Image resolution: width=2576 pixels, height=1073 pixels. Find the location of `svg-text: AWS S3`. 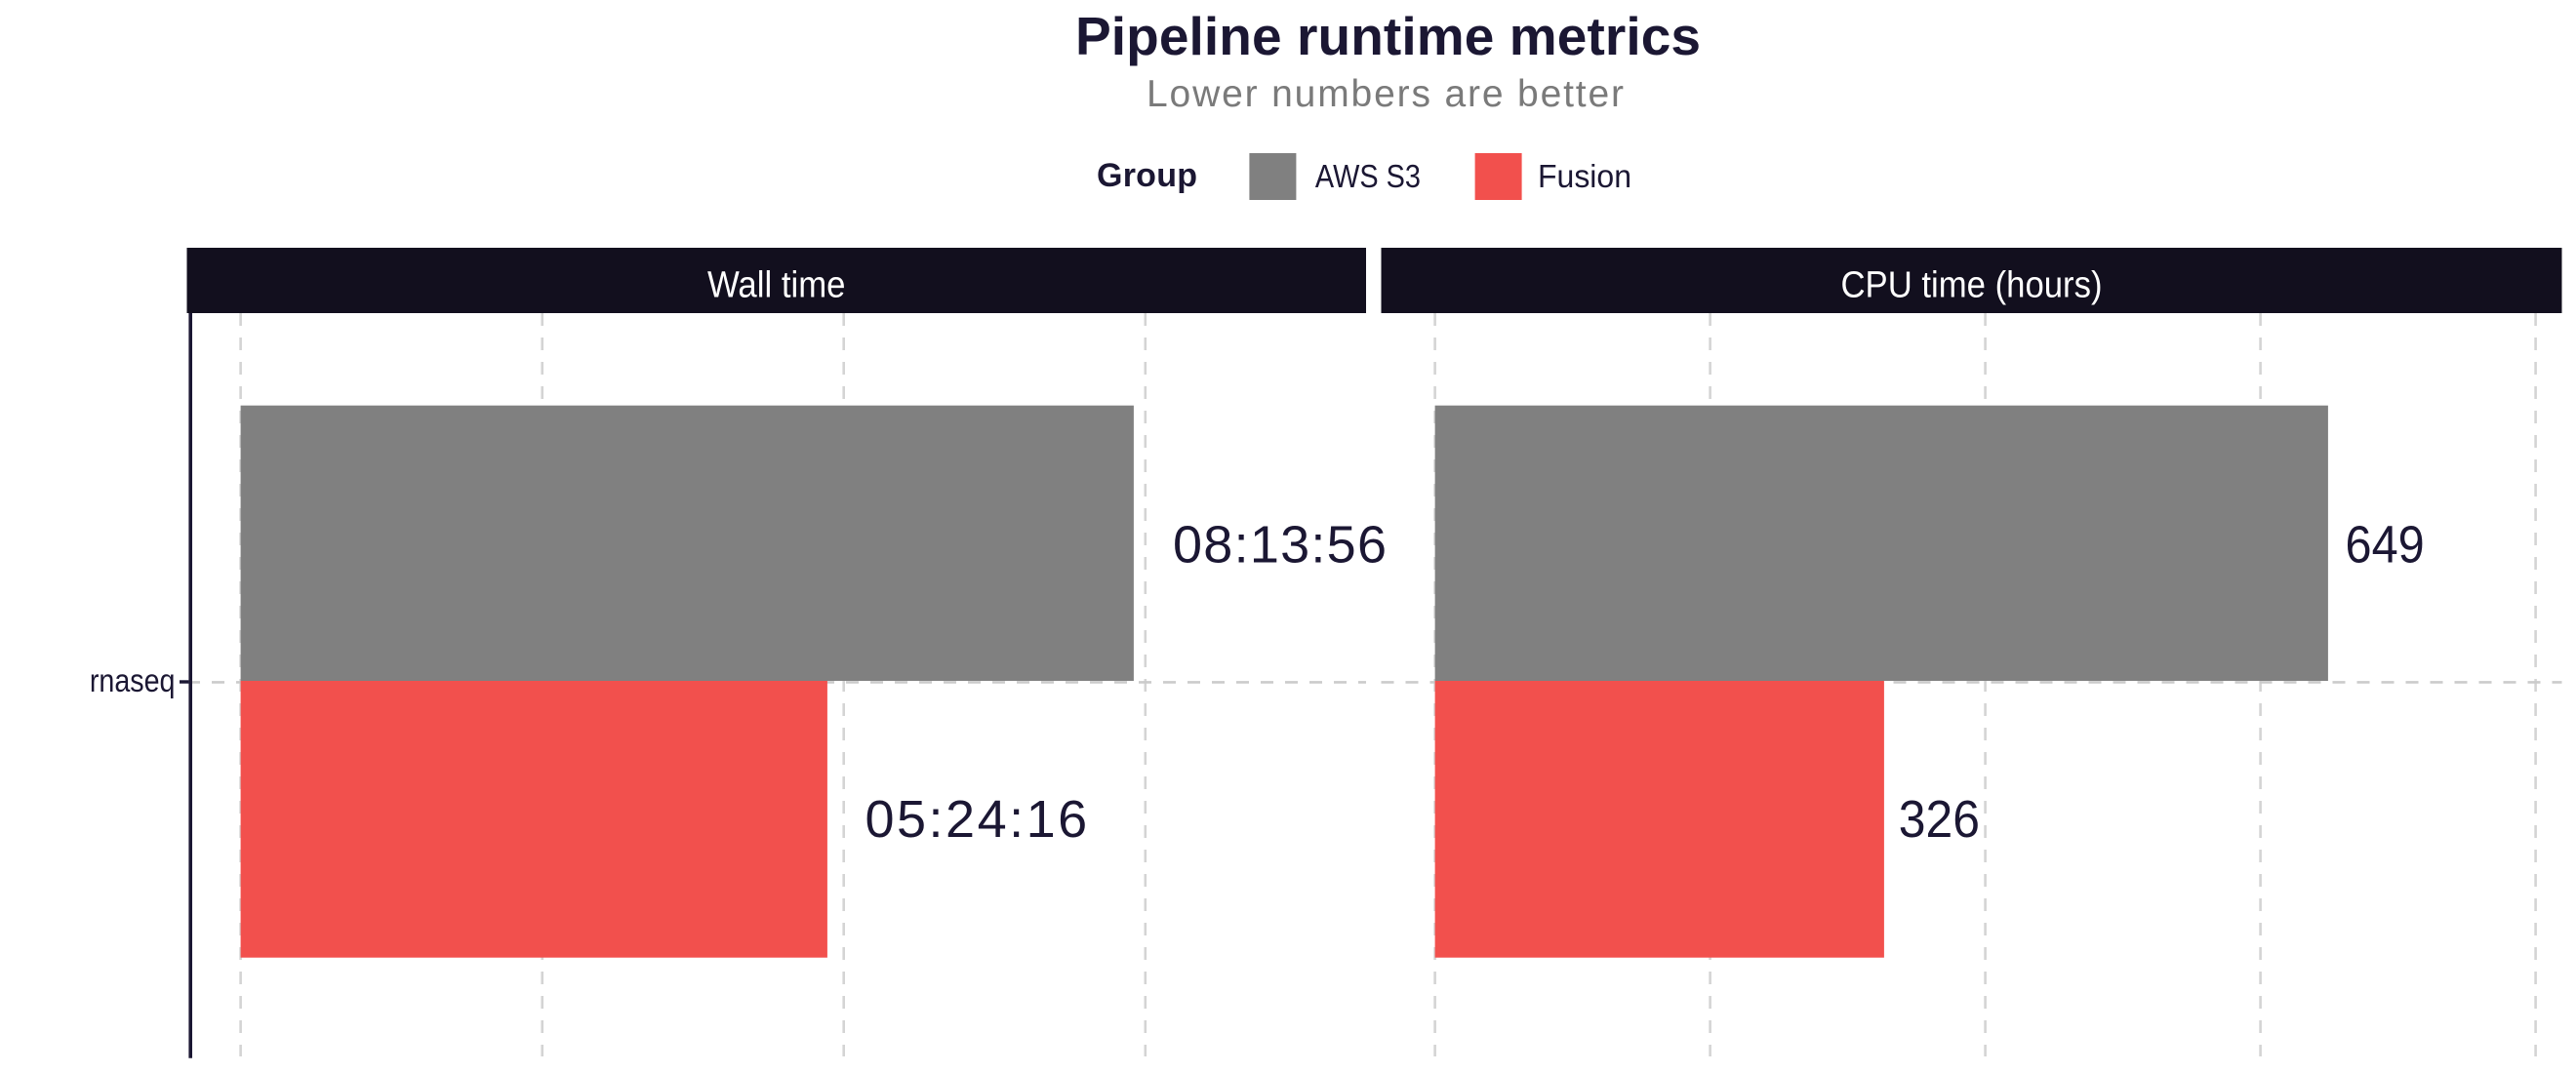

svg-text: AWS S3 is located at coordinates (1368, 176).